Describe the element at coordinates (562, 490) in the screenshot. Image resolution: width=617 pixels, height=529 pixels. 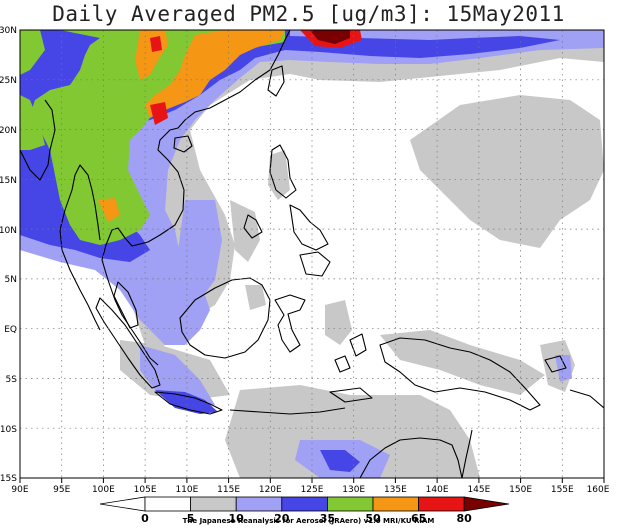
I see `lon-label: 155E` at that location.